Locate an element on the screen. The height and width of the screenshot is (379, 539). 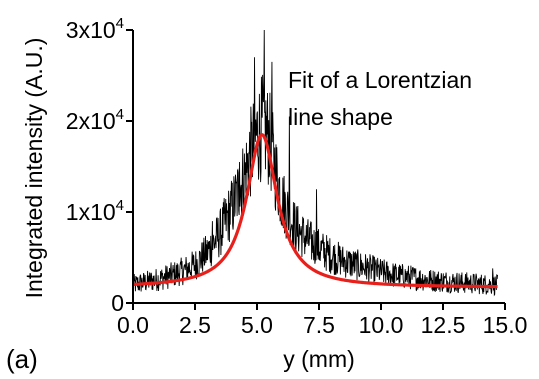
y-tick-label: 1x10⁴ is located at coordinates (95, 211).